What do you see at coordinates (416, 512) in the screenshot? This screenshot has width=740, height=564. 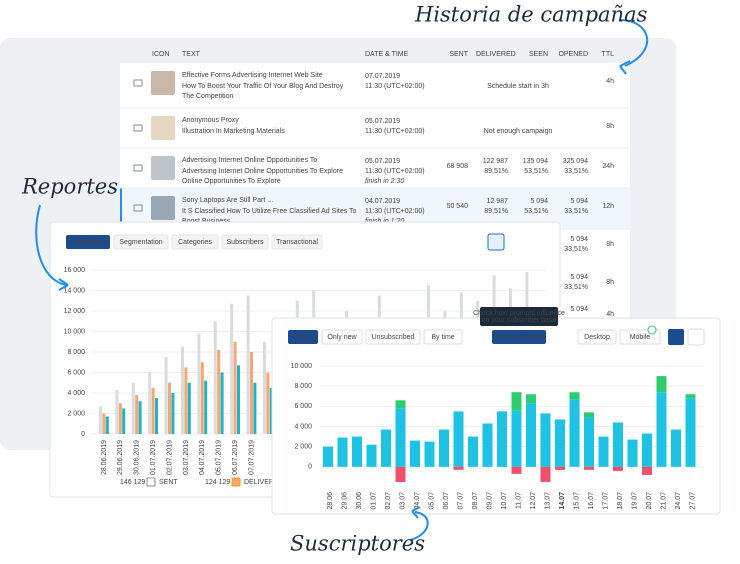 I see `arrow-head` at bounding box center [416, 512].